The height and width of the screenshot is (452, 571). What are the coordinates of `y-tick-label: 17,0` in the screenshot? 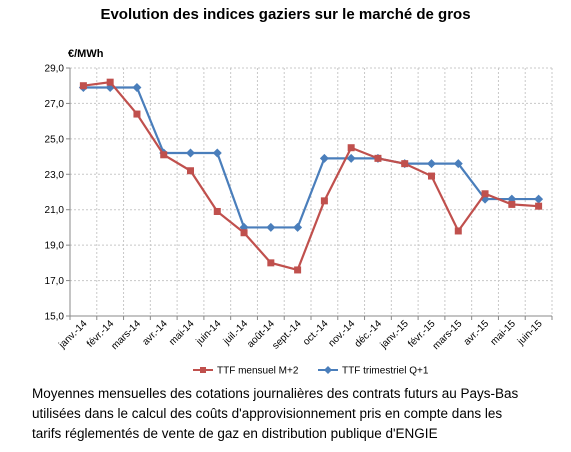 It's located at (55, 281).